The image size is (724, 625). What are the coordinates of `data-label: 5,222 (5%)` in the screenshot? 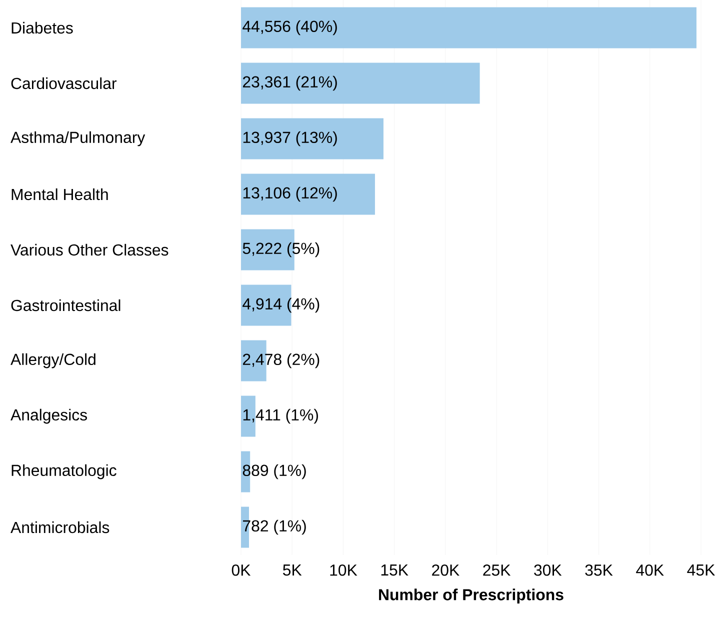 It's located at (281, 250).